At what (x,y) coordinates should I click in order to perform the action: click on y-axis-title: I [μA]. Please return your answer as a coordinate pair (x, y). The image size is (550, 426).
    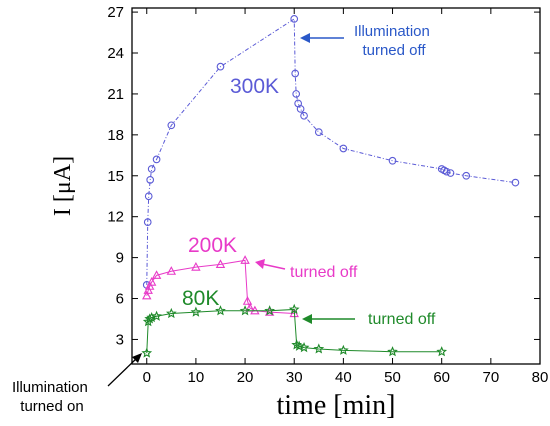
    Looking at the image, I should click on (63, 186).